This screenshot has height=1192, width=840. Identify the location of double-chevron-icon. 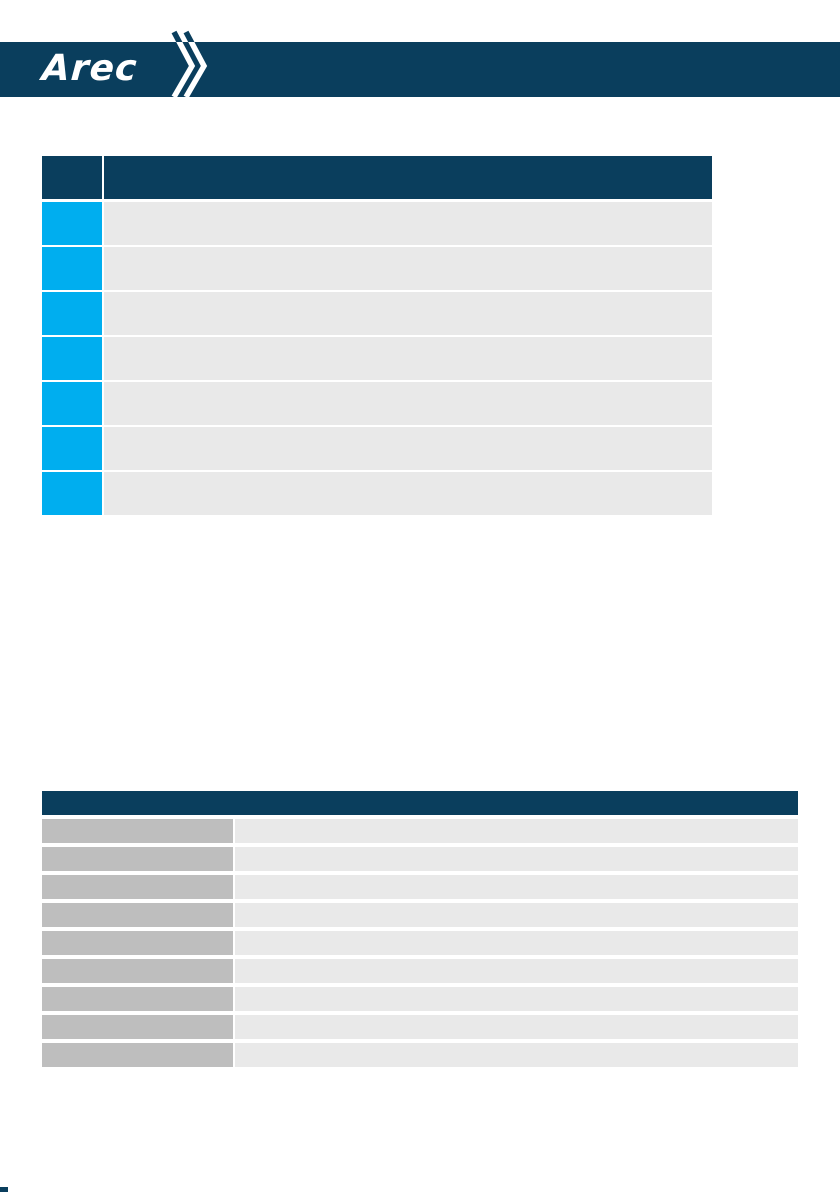
(189, 64).